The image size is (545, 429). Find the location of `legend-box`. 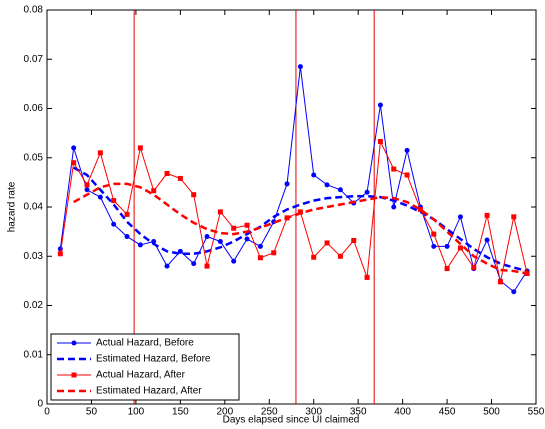

legend-box is located at coordinates (145, 367).